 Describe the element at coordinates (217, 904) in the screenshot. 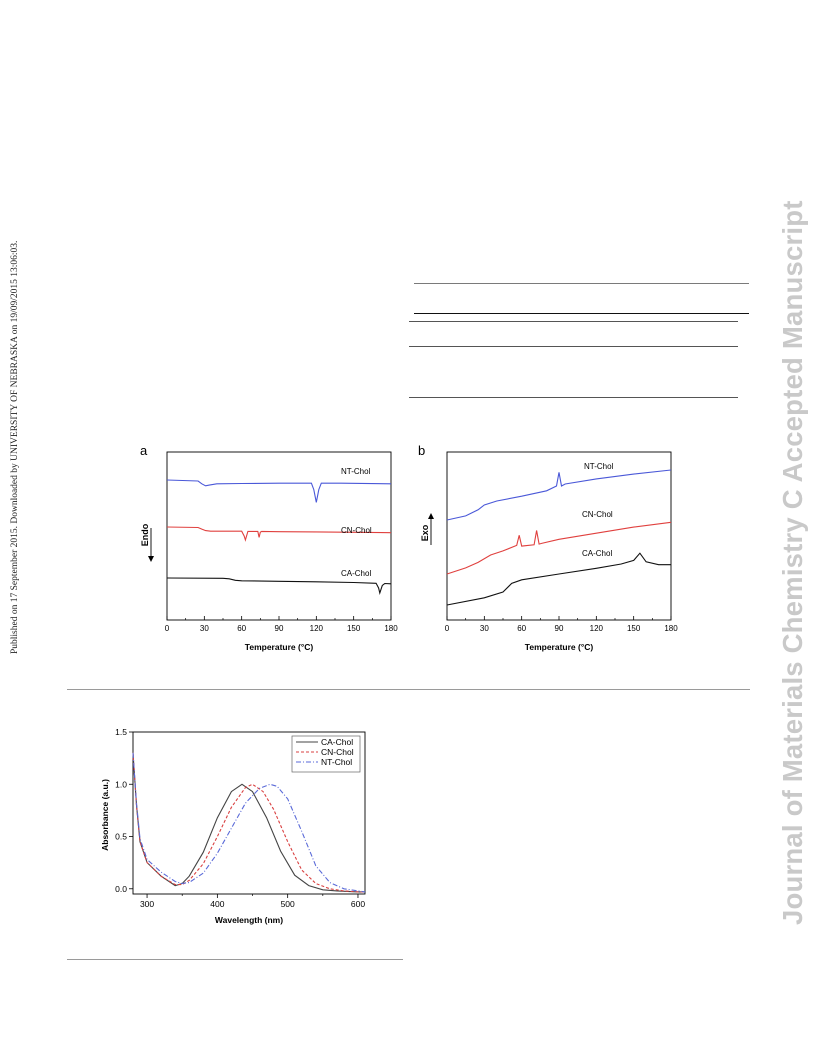

I see `x-tick-label: 400` at that location.